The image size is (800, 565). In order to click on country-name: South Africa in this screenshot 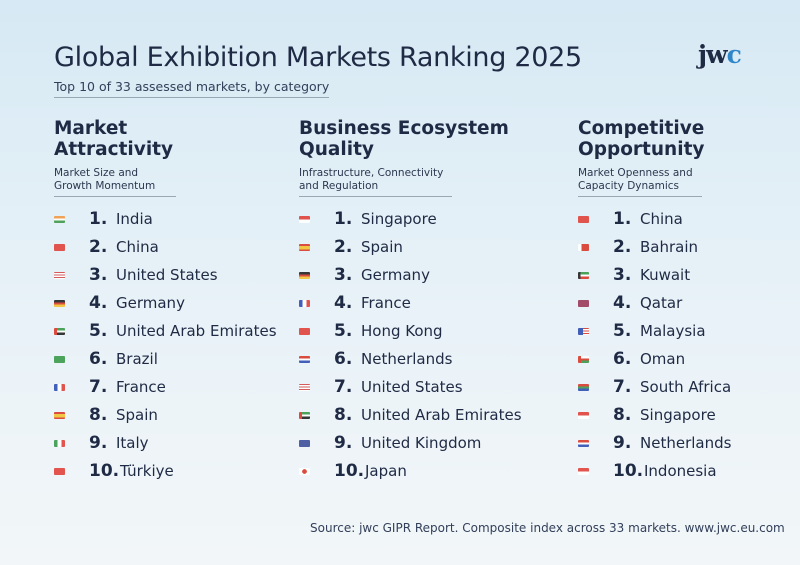, I will do `click(686, 387)`.